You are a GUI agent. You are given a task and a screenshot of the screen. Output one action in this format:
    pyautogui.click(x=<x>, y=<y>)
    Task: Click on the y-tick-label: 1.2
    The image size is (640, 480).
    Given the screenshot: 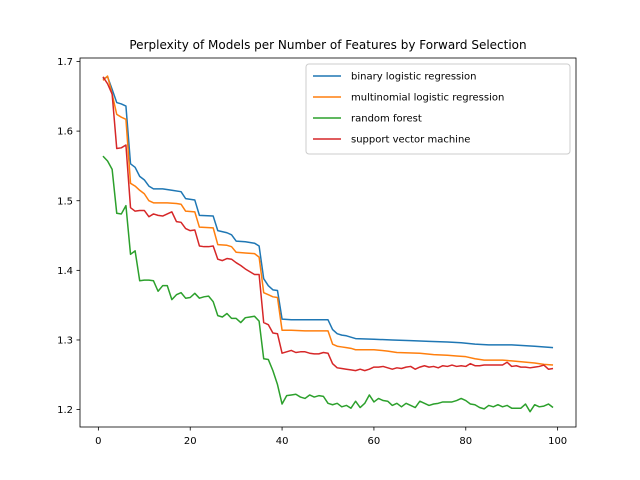 What is the action you would take?
    pyautogui.click(x=65, y=410)
    